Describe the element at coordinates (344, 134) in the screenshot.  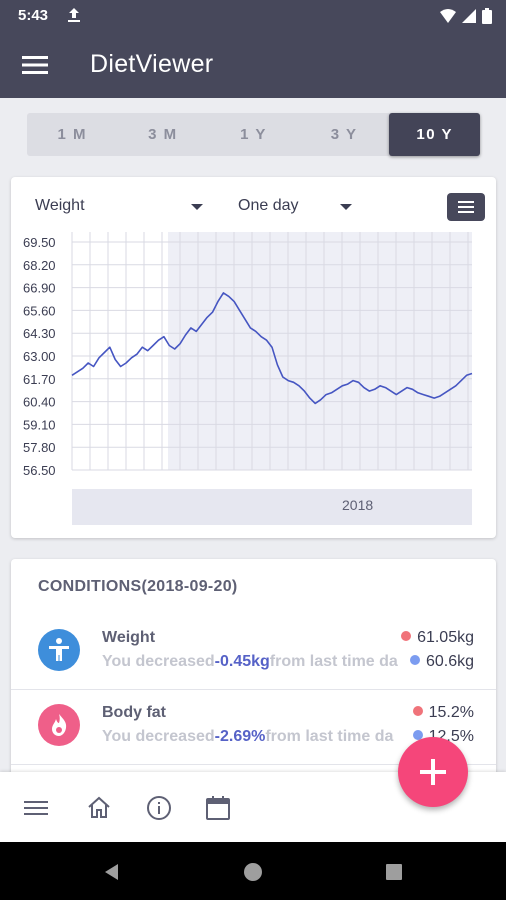
I see `range-3y-button: 3 Y` at that location.